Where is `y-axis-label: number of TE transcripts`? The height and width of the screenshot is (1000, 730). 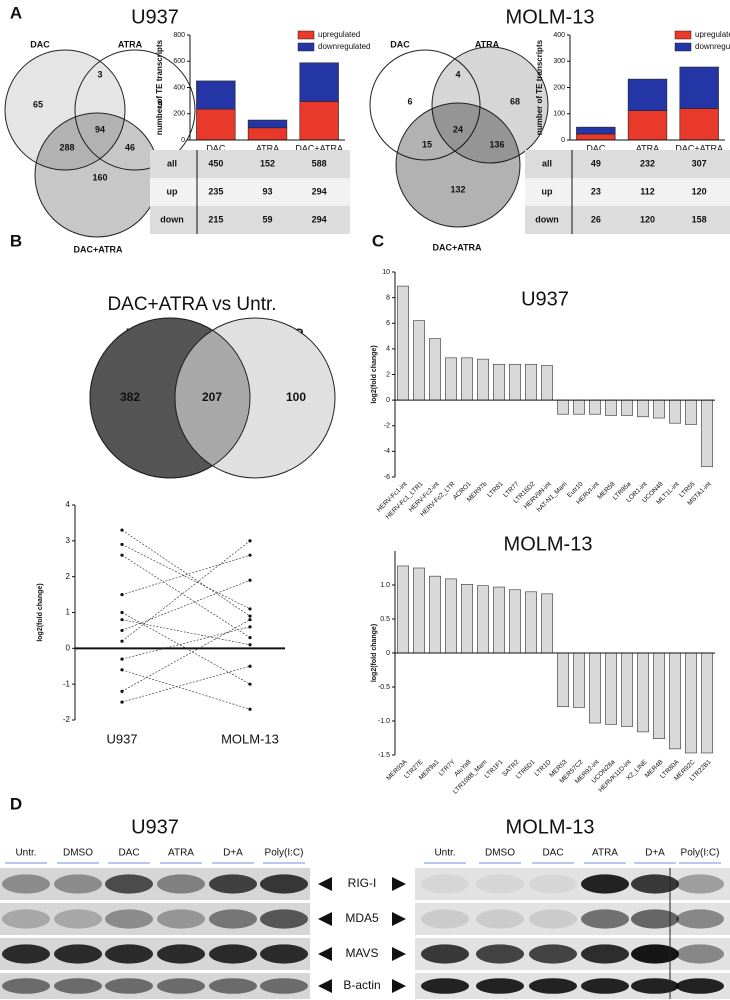
y-axis-label: number of TE transcripts is located at coordinates (539, 87).